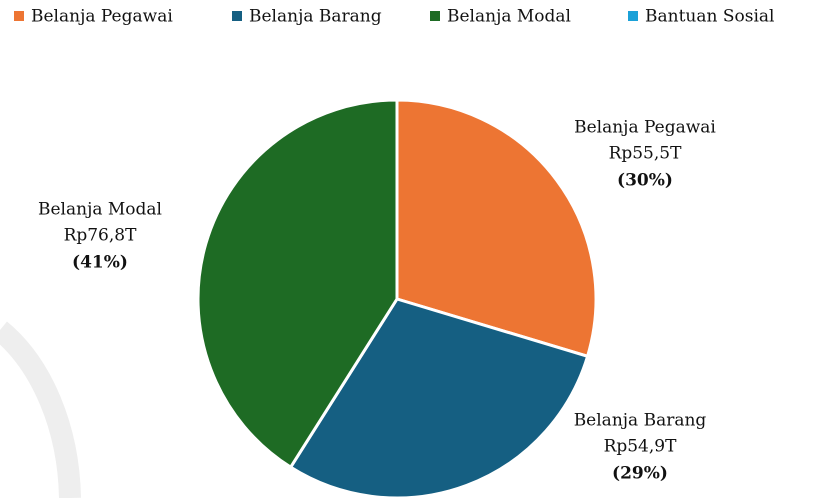 This screenshot has width=818, height=498. What do you see at coordinates (640, 421) in the screenshot?
I see `slice-name: Belanja Barang` at bounding box center [640, 421].